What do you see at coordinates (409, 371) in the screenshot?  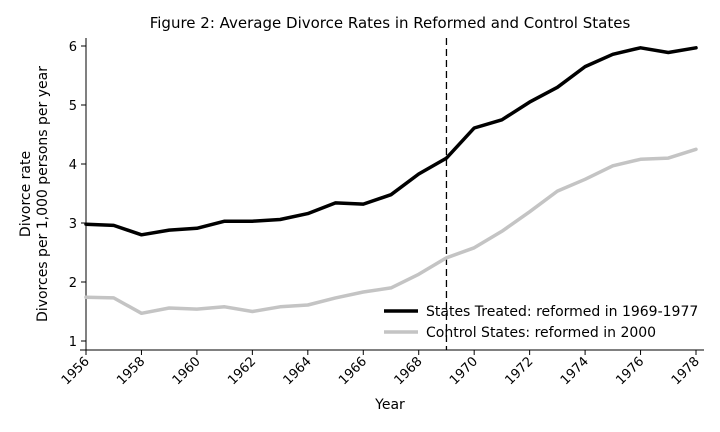 I see `x-tick-label: 1968` at bounding box center [409, 371].